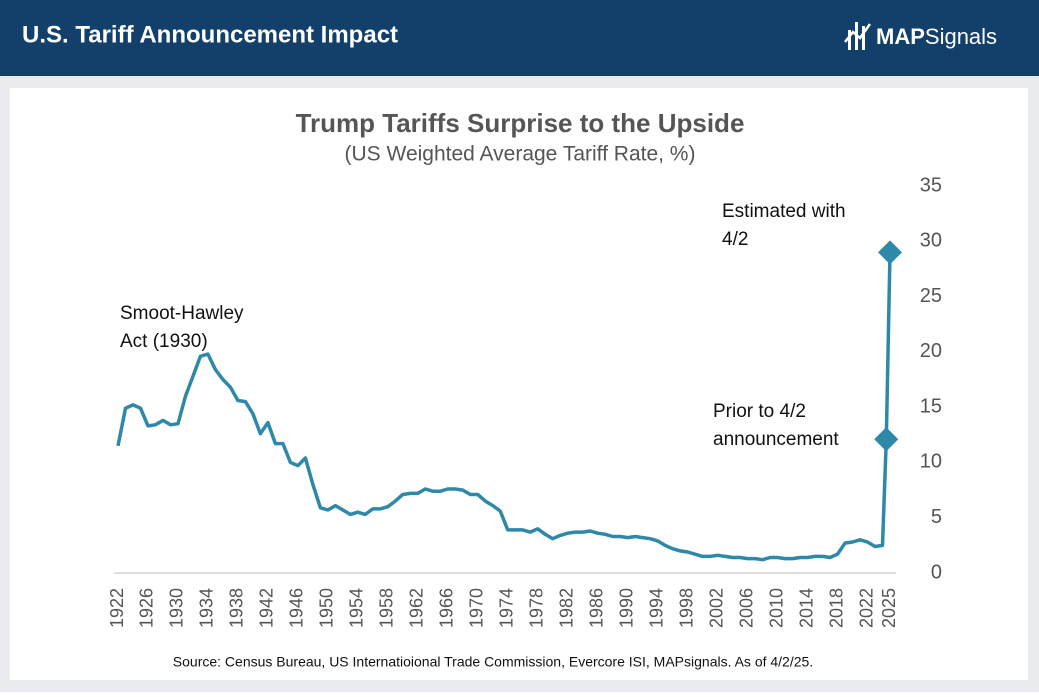 This screenshot has width=1039, height=697. What do you see at coordinates (931, 185) in the screenshot?
I see `y-tick-label: 35` at bounding box center [931, 185].